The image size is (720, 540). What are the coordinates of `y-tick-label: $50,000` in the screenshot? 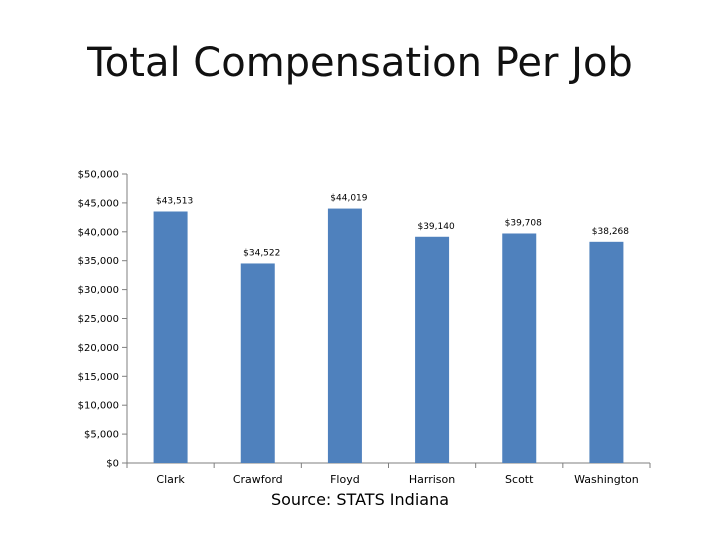 It's located at (98, 175).